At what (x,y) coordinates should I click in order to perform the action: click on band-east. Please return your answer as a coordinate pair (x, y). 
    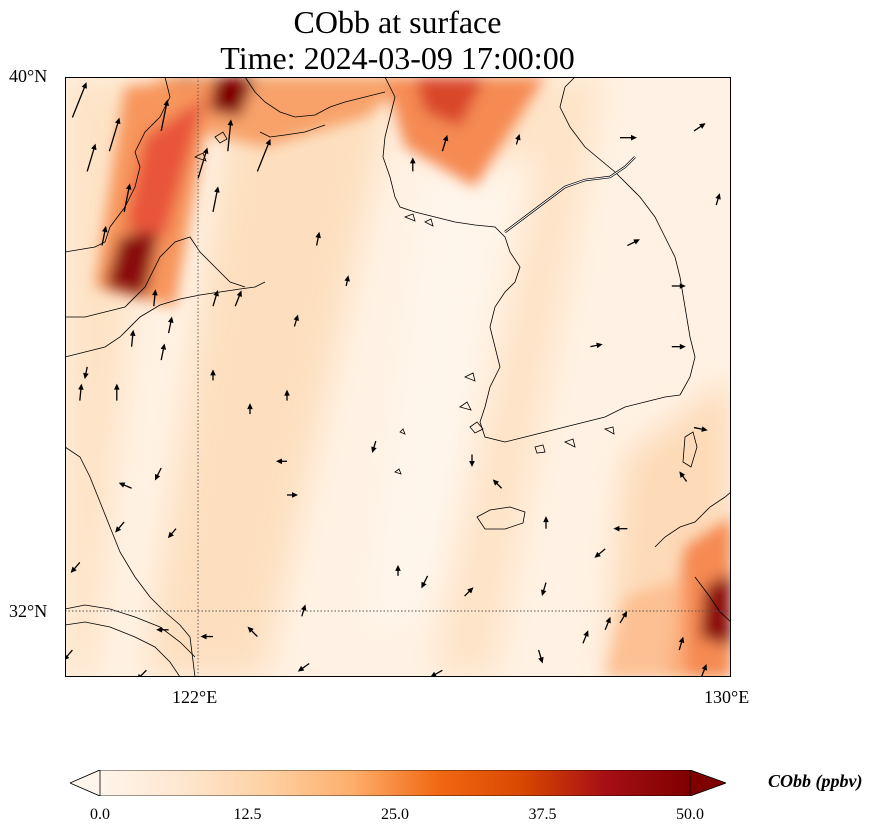
    Looking at the image, I should click on (520, 377).